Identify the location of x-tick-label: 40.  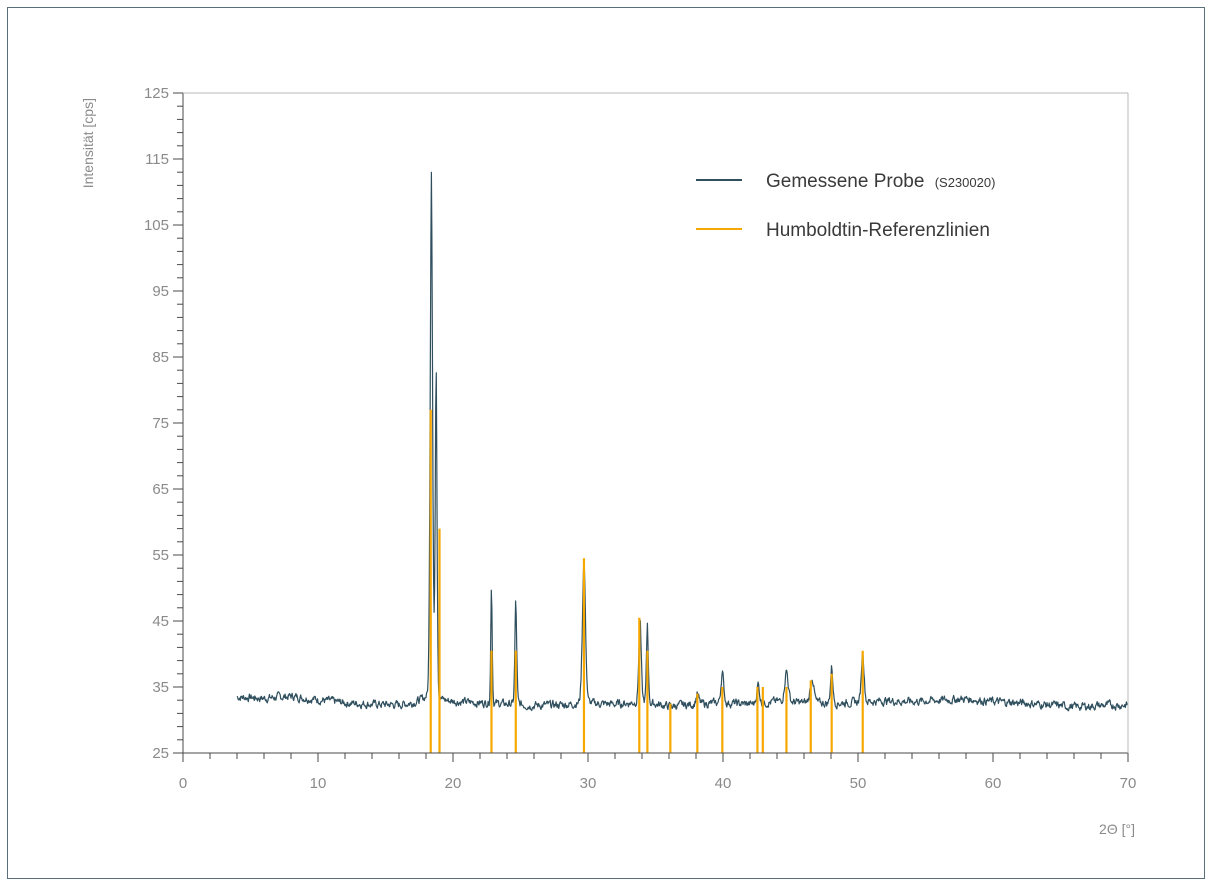
(723, 783).